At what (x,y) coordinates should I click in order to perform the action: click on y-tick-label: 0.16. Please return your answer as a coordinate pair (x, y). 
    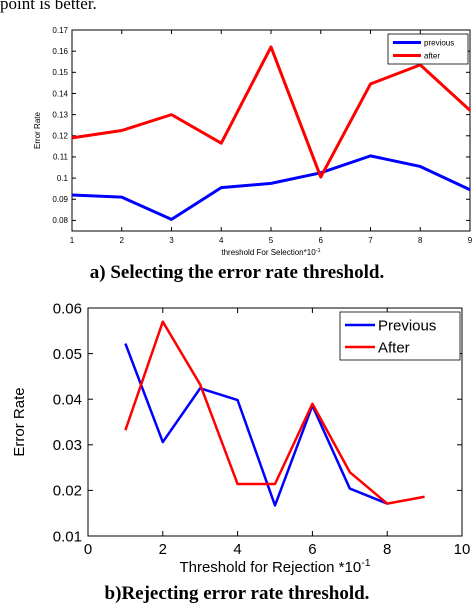
    Looking at the image, I should click on (60, 51).